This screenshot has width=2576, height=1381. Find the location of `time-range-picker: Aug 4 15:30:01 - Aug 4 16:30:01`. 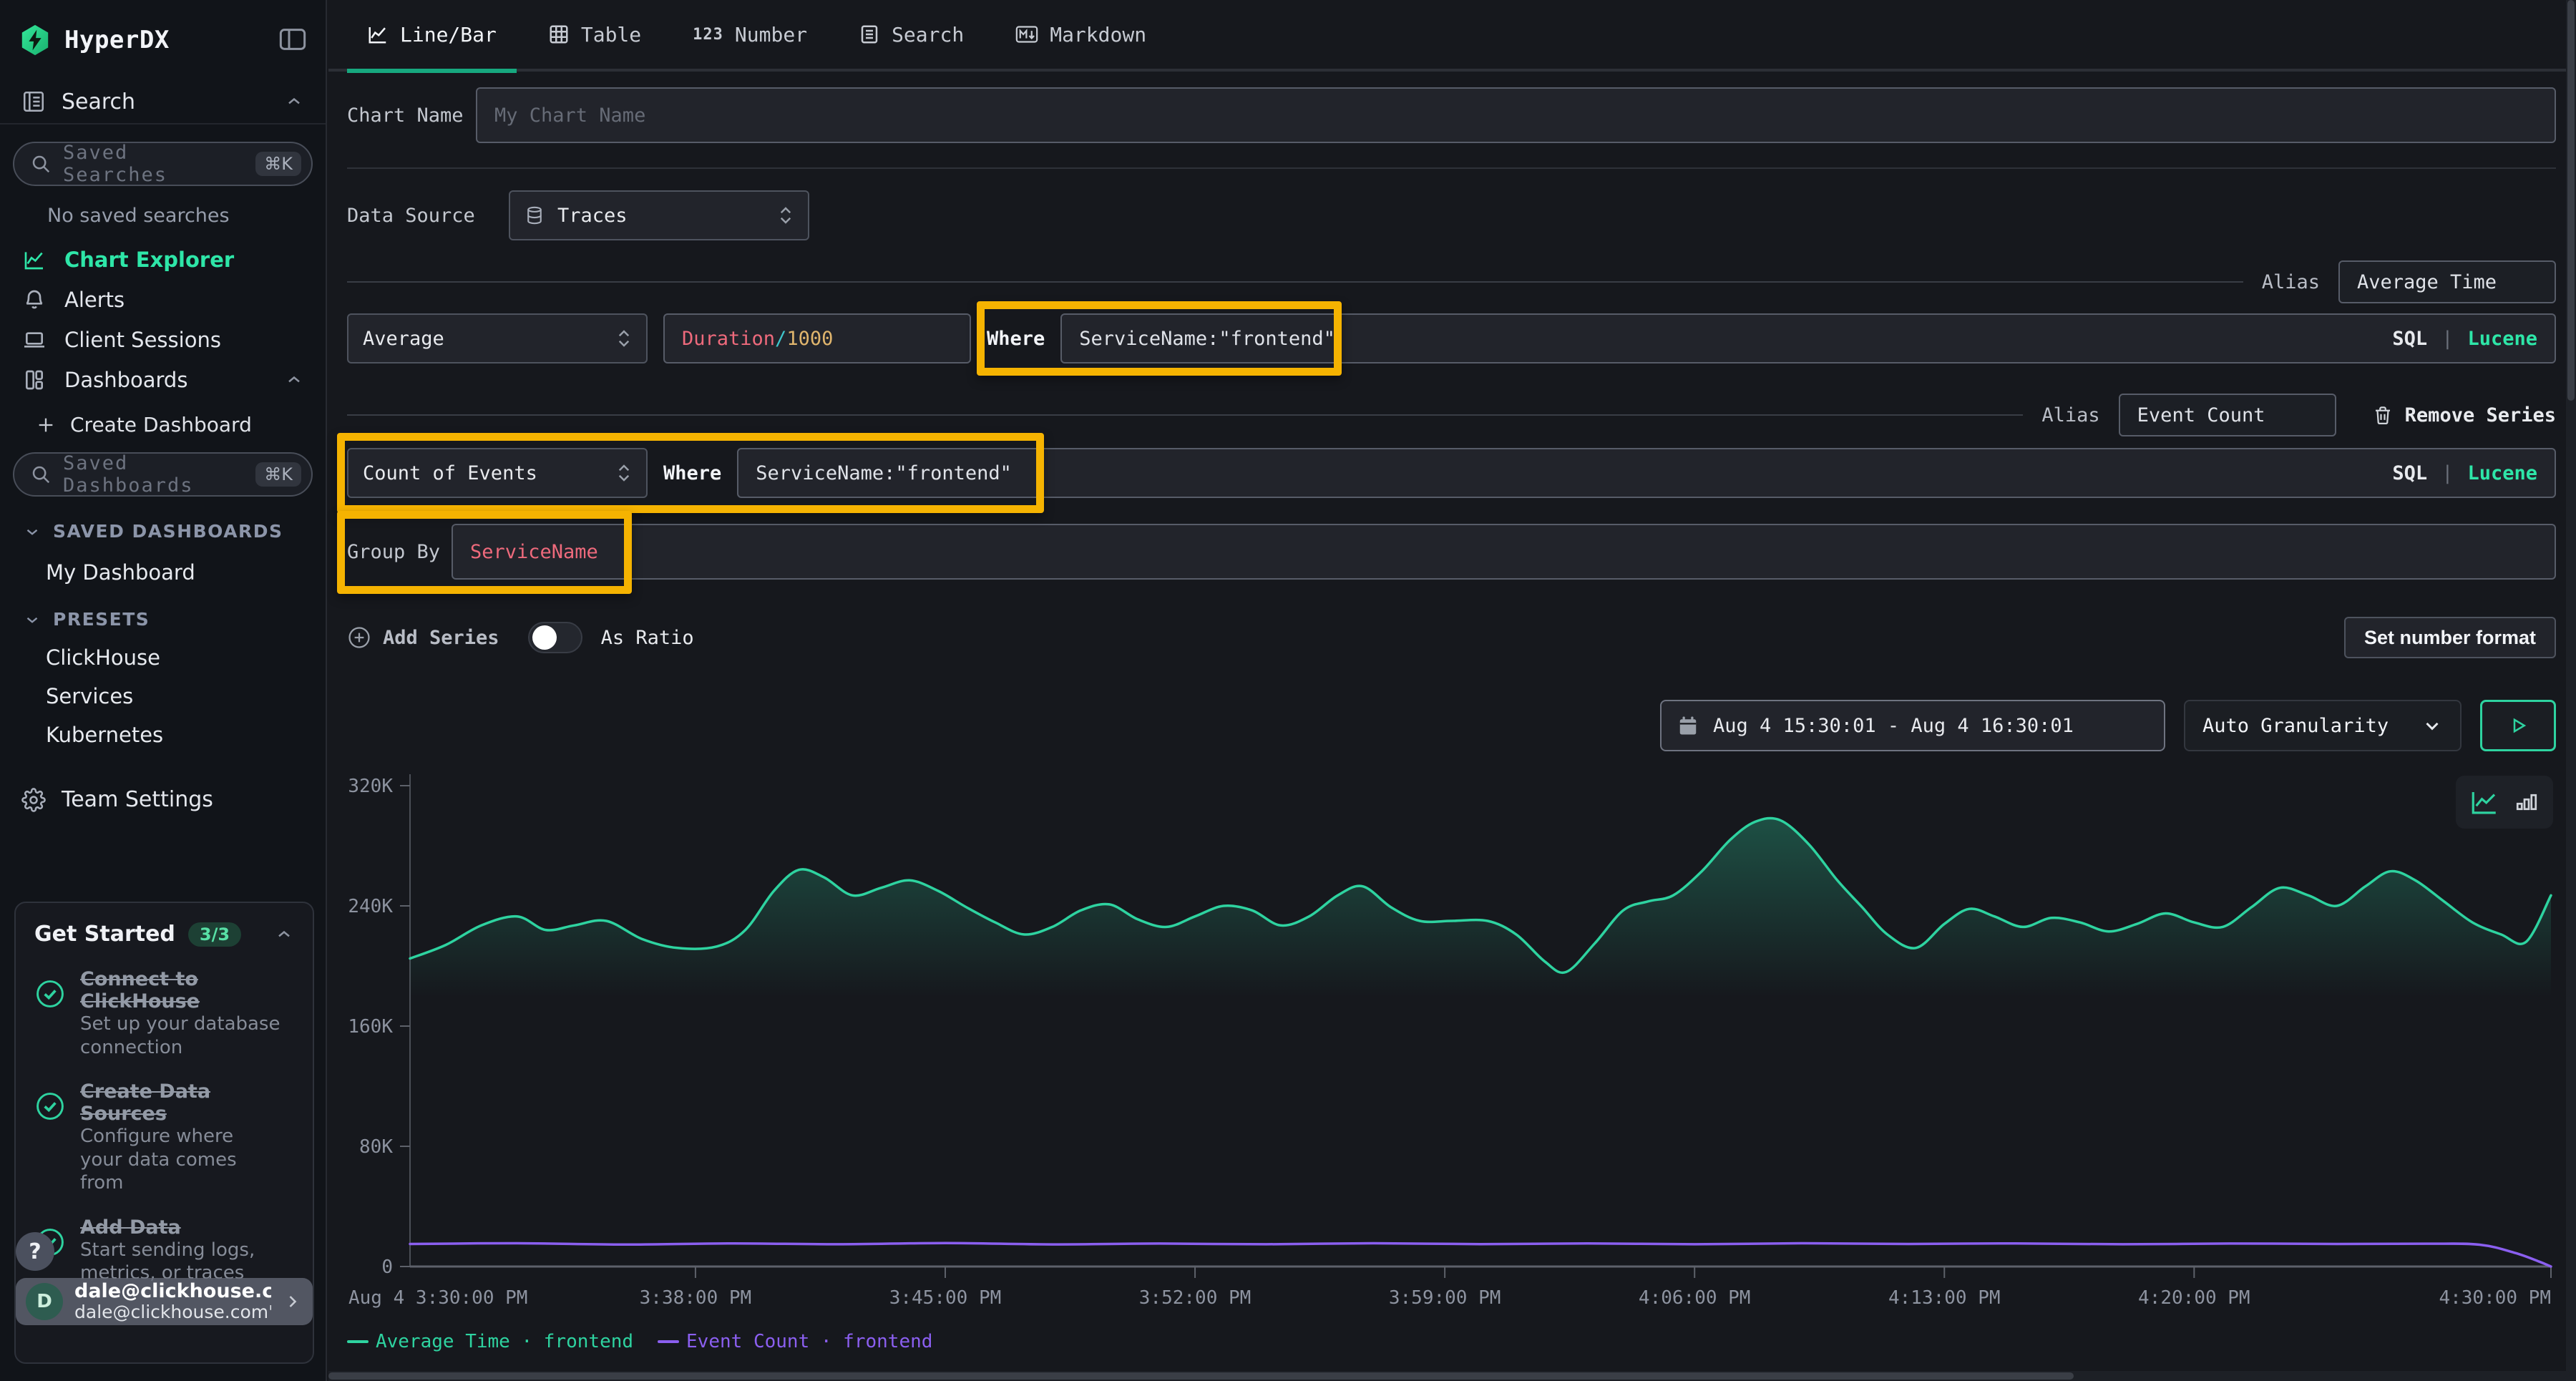

time-range-picker: Aug 4 15:30:01 - Aug 4 16:30:01 is located at coordinates (1912, 725).